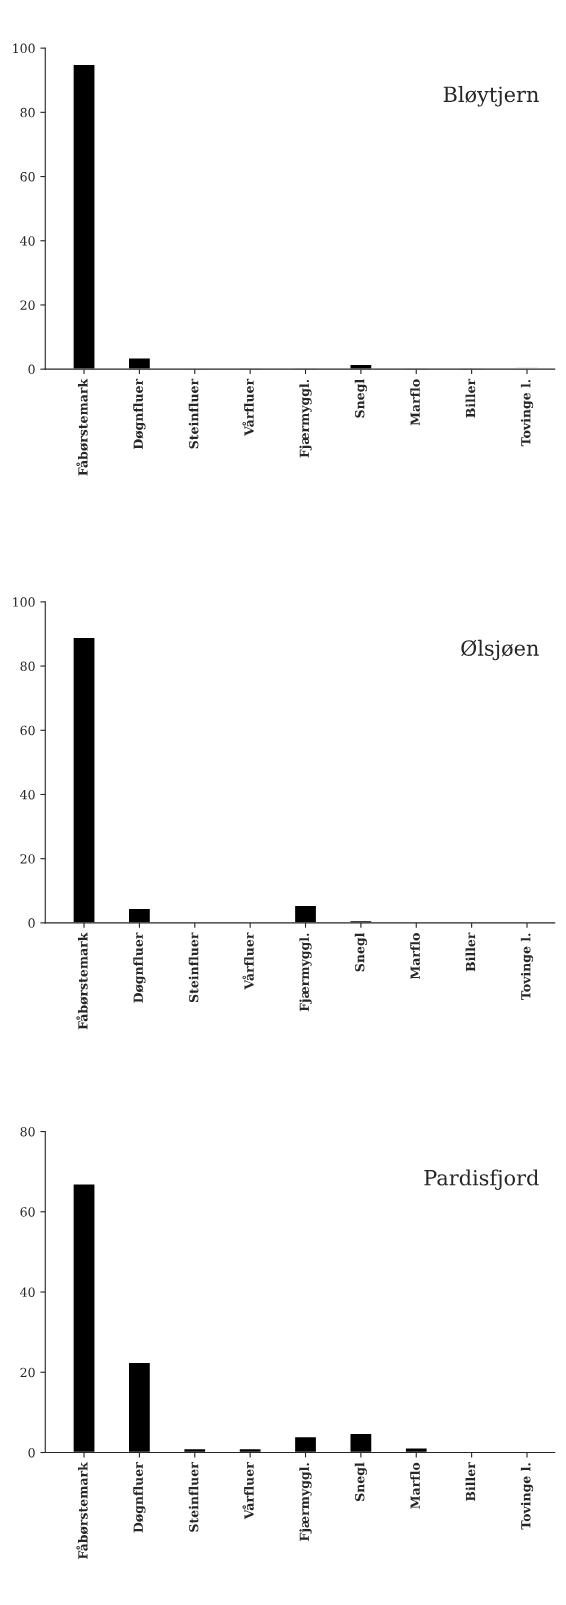 This screenshot has width=566, height=1605. Describe the element at coordinates (481, 1179) in the screenshot. I see `text: Pardisfjord` at that location.